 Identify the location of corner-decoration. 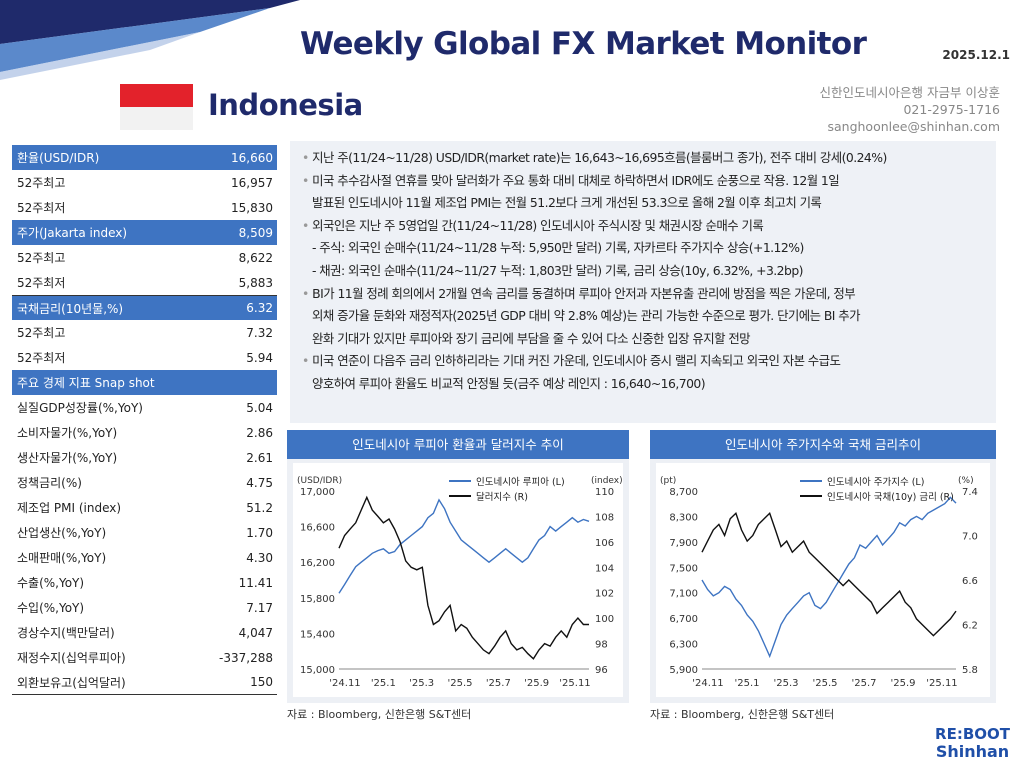
(150, 40).